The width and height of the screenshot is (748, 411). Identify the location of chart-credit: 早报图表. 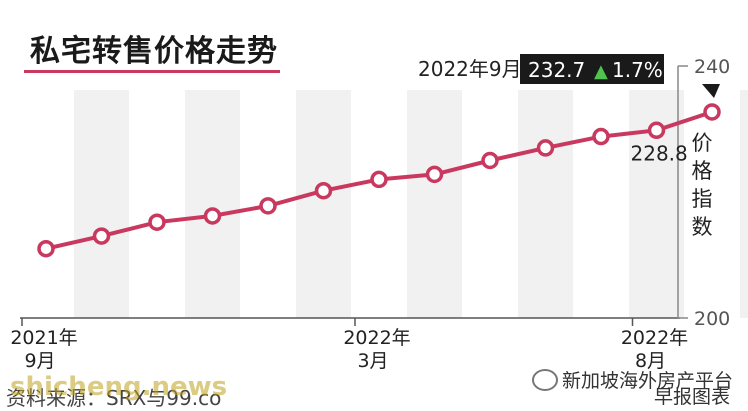
(692, 397).